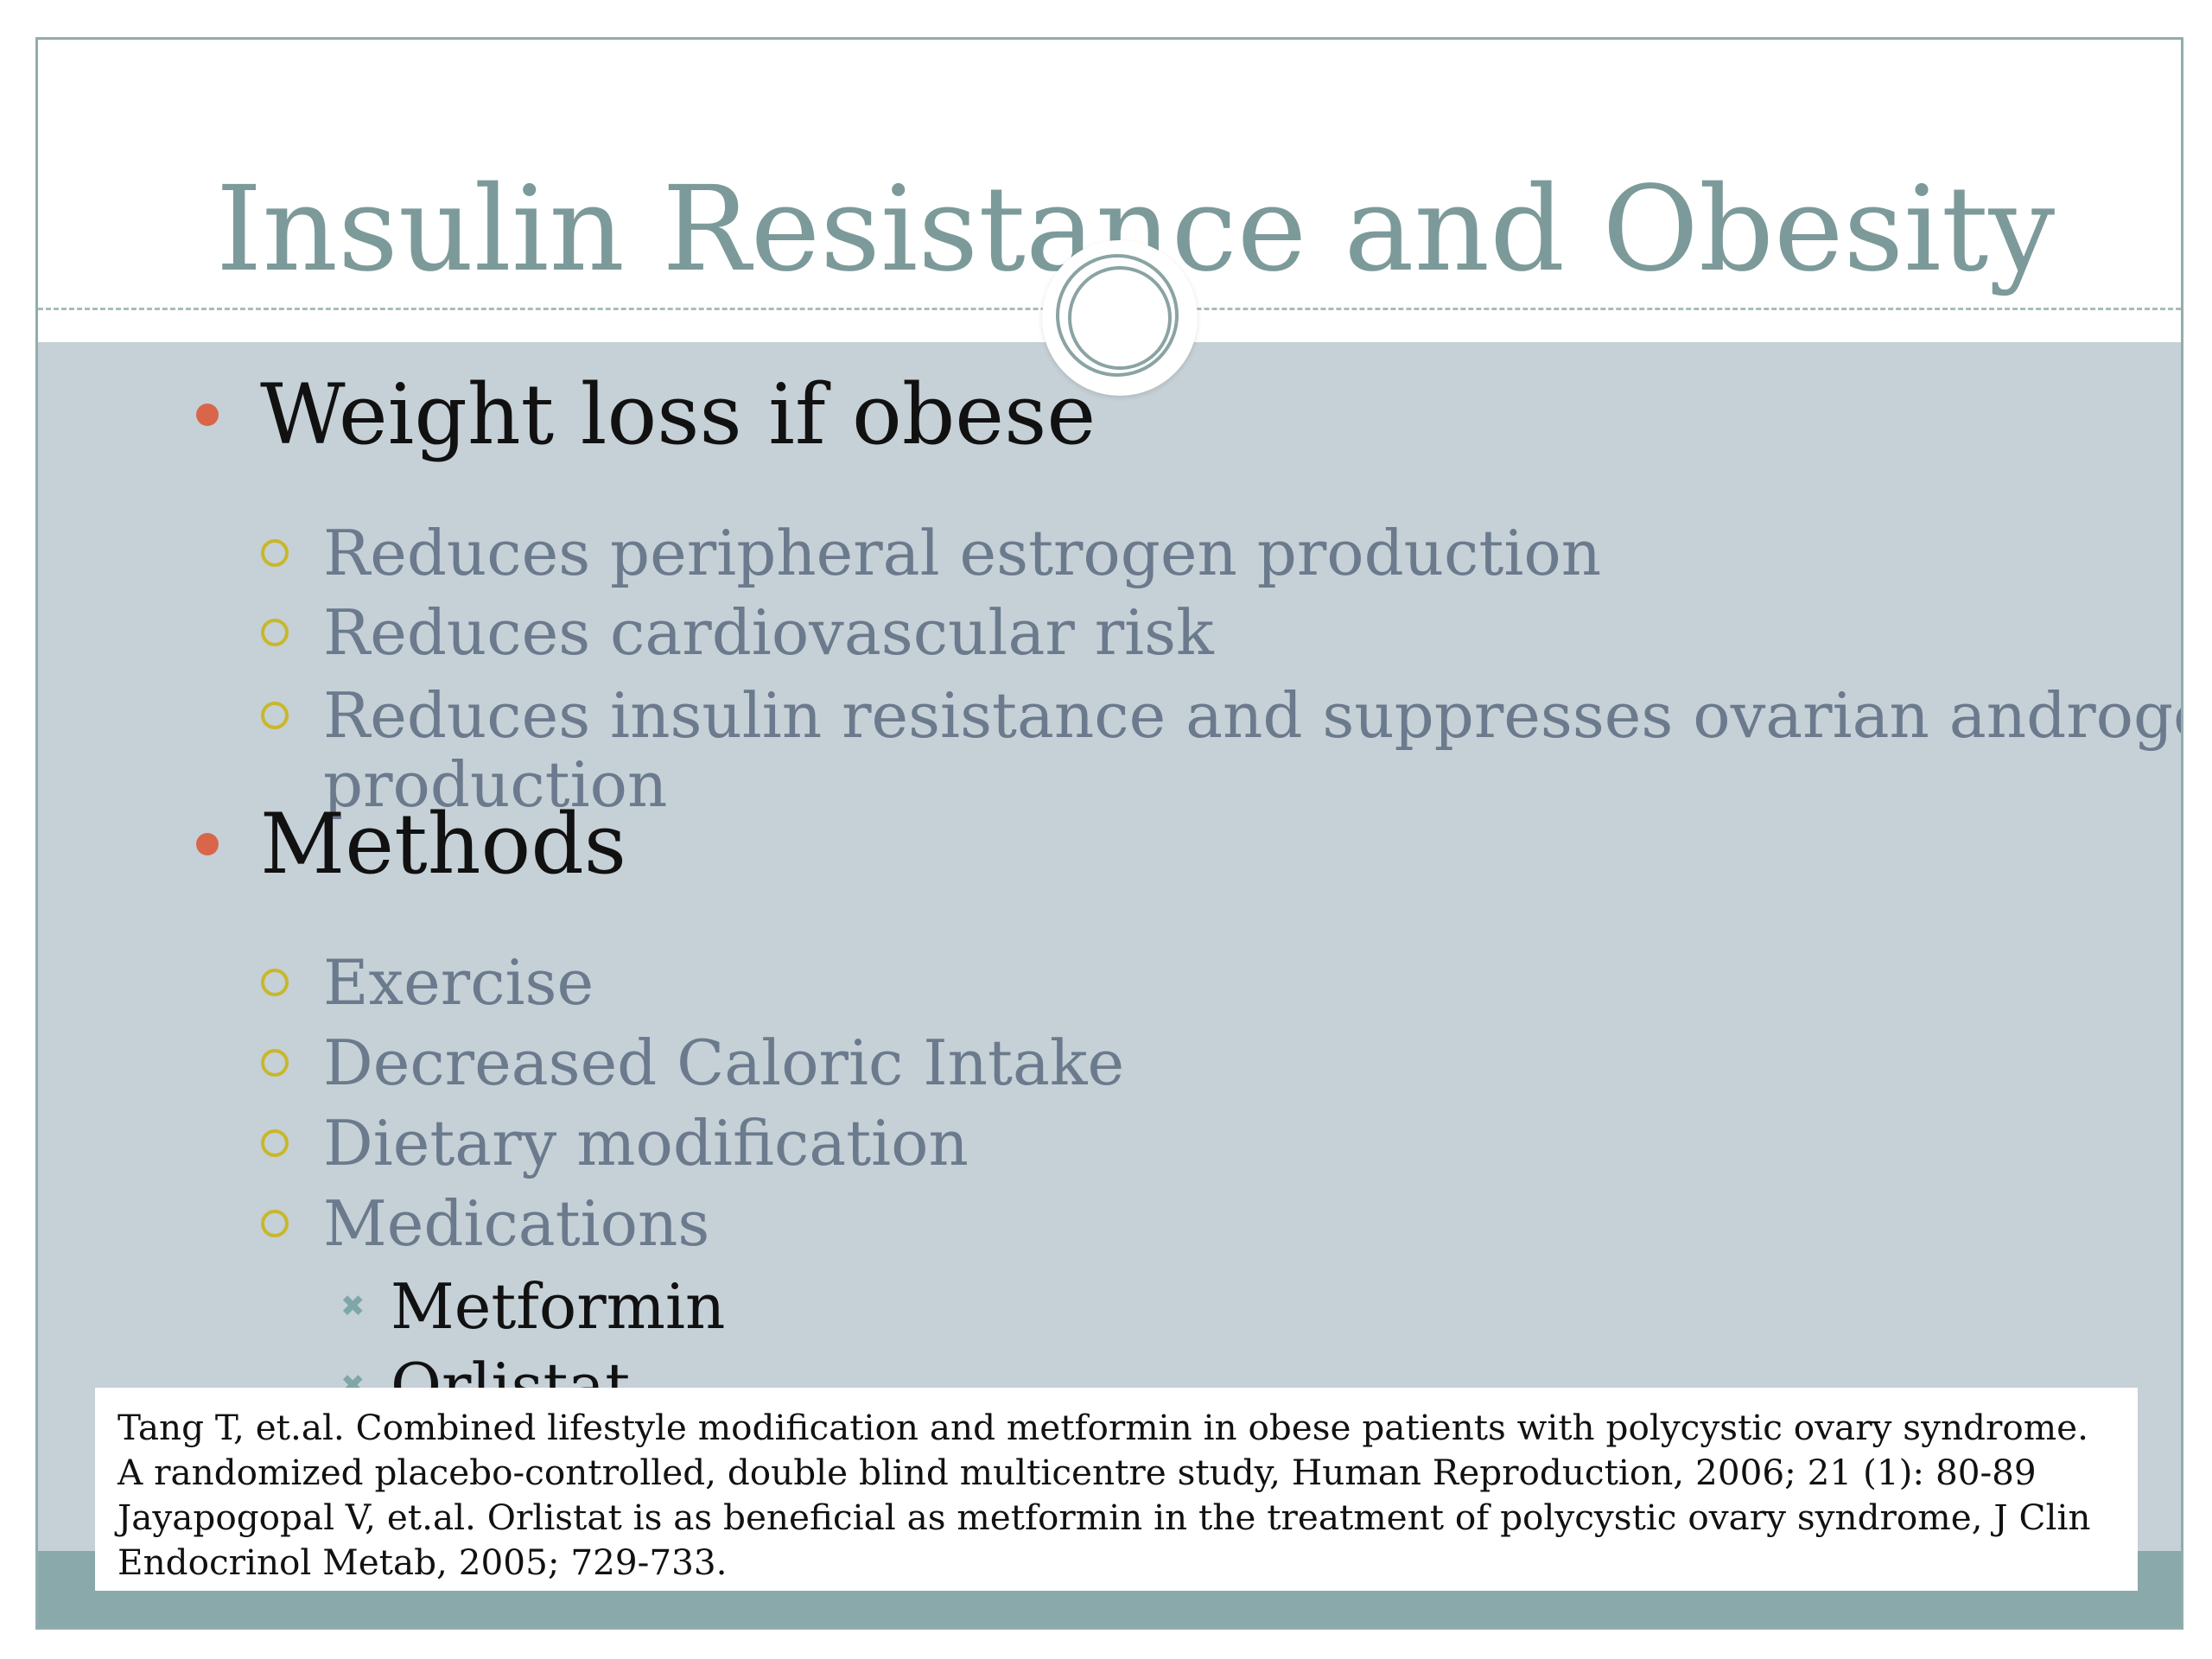 The height and width of the screenshot is (1659, 2212). I want to click on reference-line: Endocrinol Metab, 2005; 729-733., so click(423, 1562).